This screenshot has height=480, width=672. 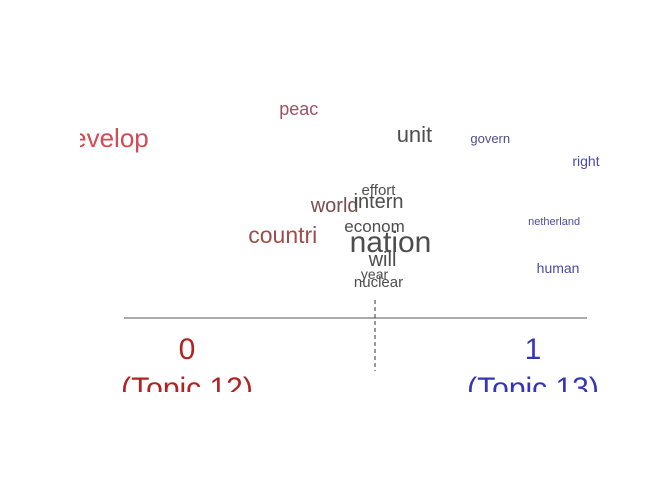 What do you see at coordinates (414, 134) in the screenshot?
I see `word-label-unit: unit` at bounding box center [414, 134].